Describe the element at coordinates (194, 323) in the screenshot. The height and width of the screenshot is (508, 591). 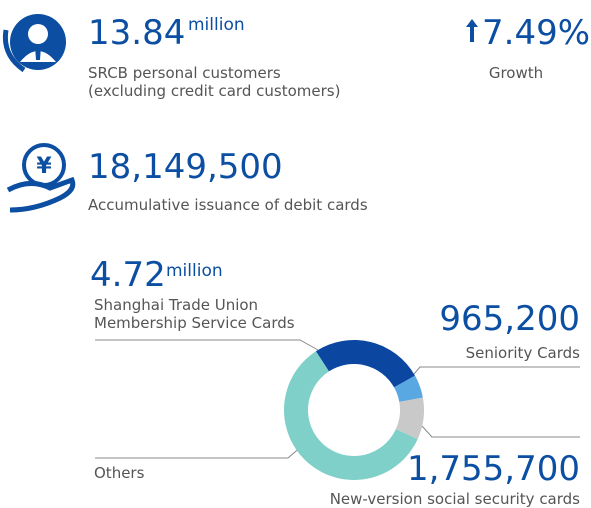
I see `category-label: Membership Service Cards` at that location.